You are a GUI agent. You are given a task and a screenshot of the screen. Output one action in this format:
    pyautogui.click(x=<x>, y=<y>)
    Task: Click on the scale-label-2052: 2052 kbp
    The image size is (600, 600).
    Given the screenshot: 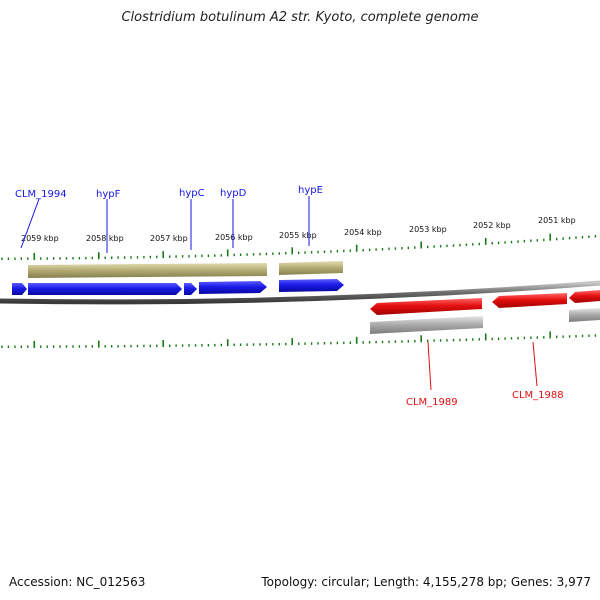 What is the action you would take?
    pyautogui.click(x=492, y=225)
    